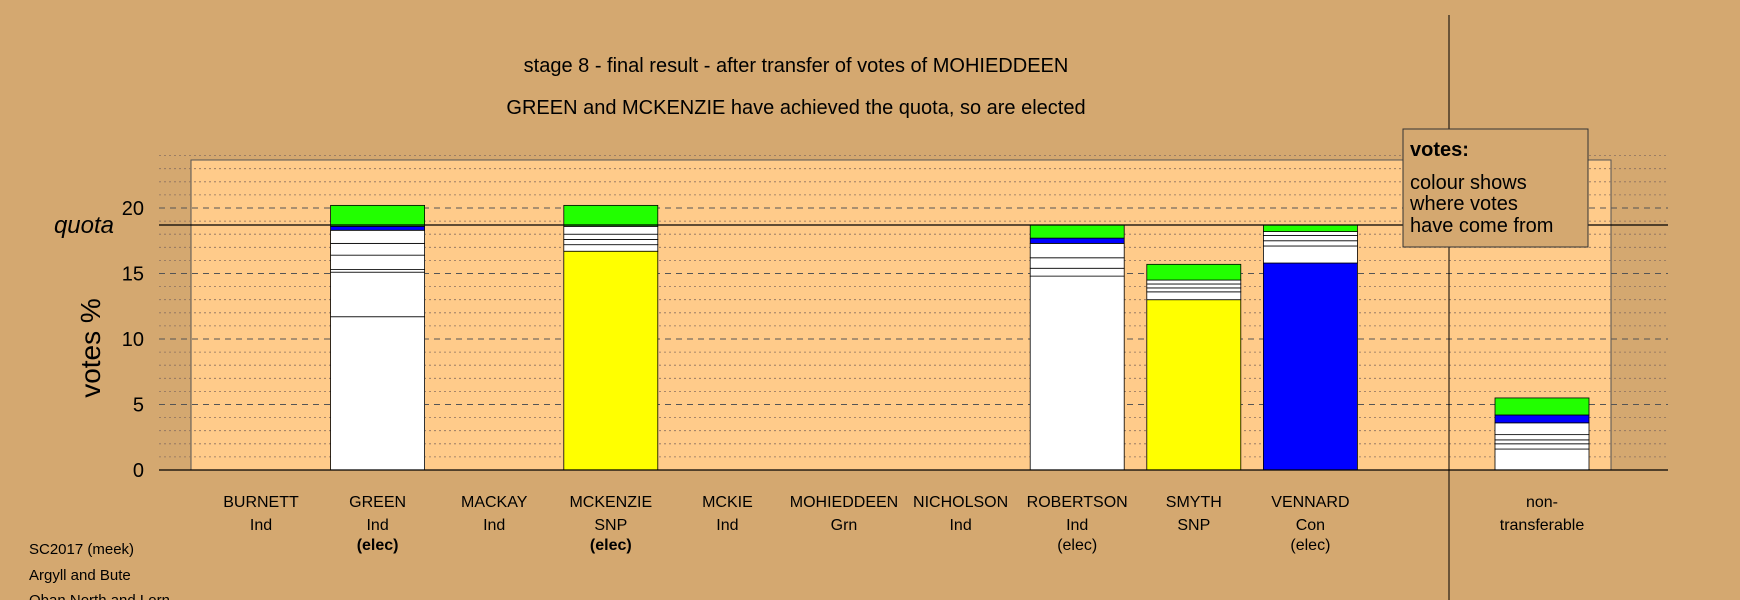  I want to click on legend-line-1: colour shows, so click(1468, 183).